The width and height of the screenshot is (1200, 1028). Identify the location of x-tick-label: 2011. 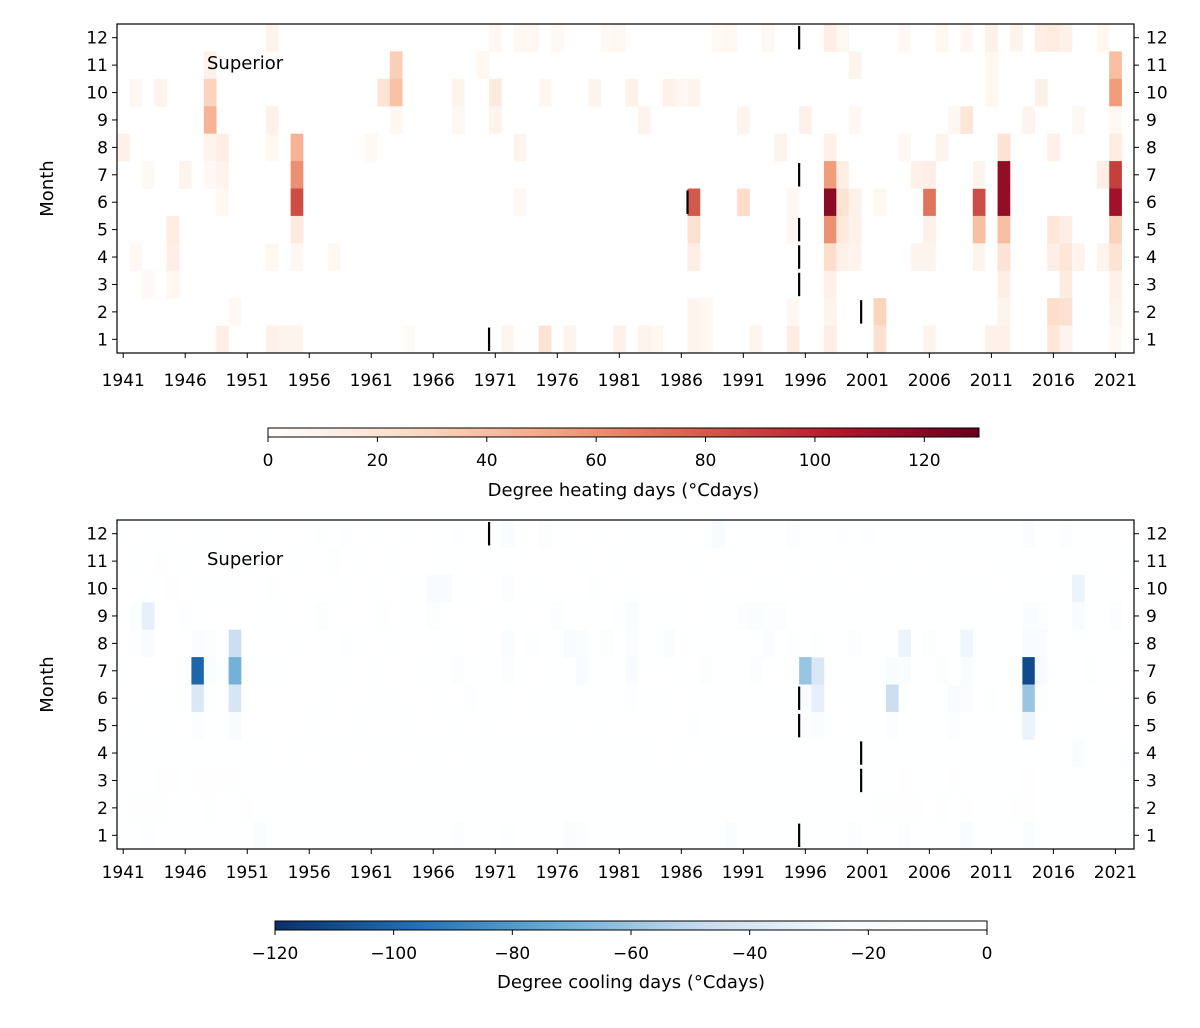
(991, 381).